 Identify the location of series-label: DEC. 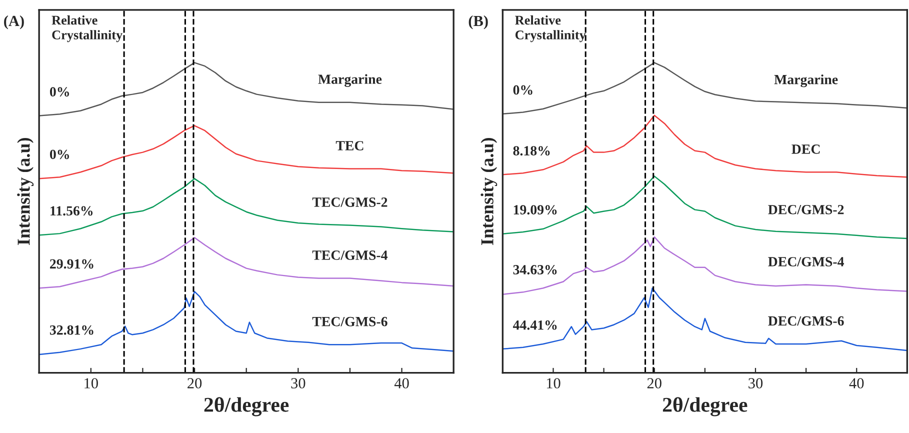
(806, 149).